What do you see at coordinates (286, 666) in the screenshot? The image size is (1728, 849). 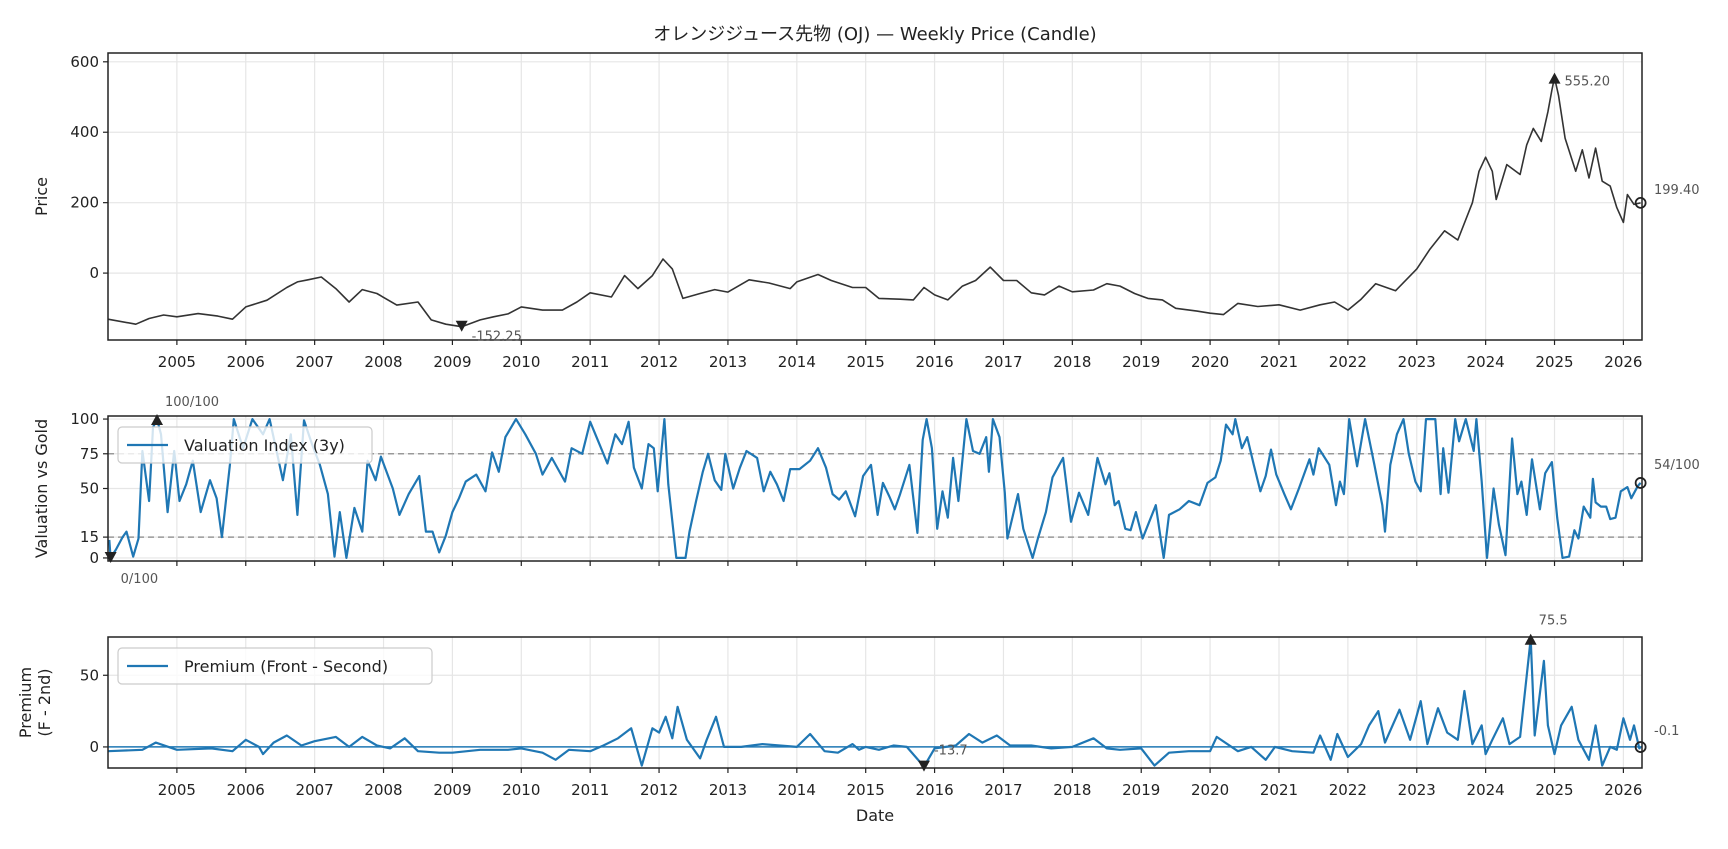 I see `legend-label: Premium (Front - Second)` at bounding box center [286, 666].